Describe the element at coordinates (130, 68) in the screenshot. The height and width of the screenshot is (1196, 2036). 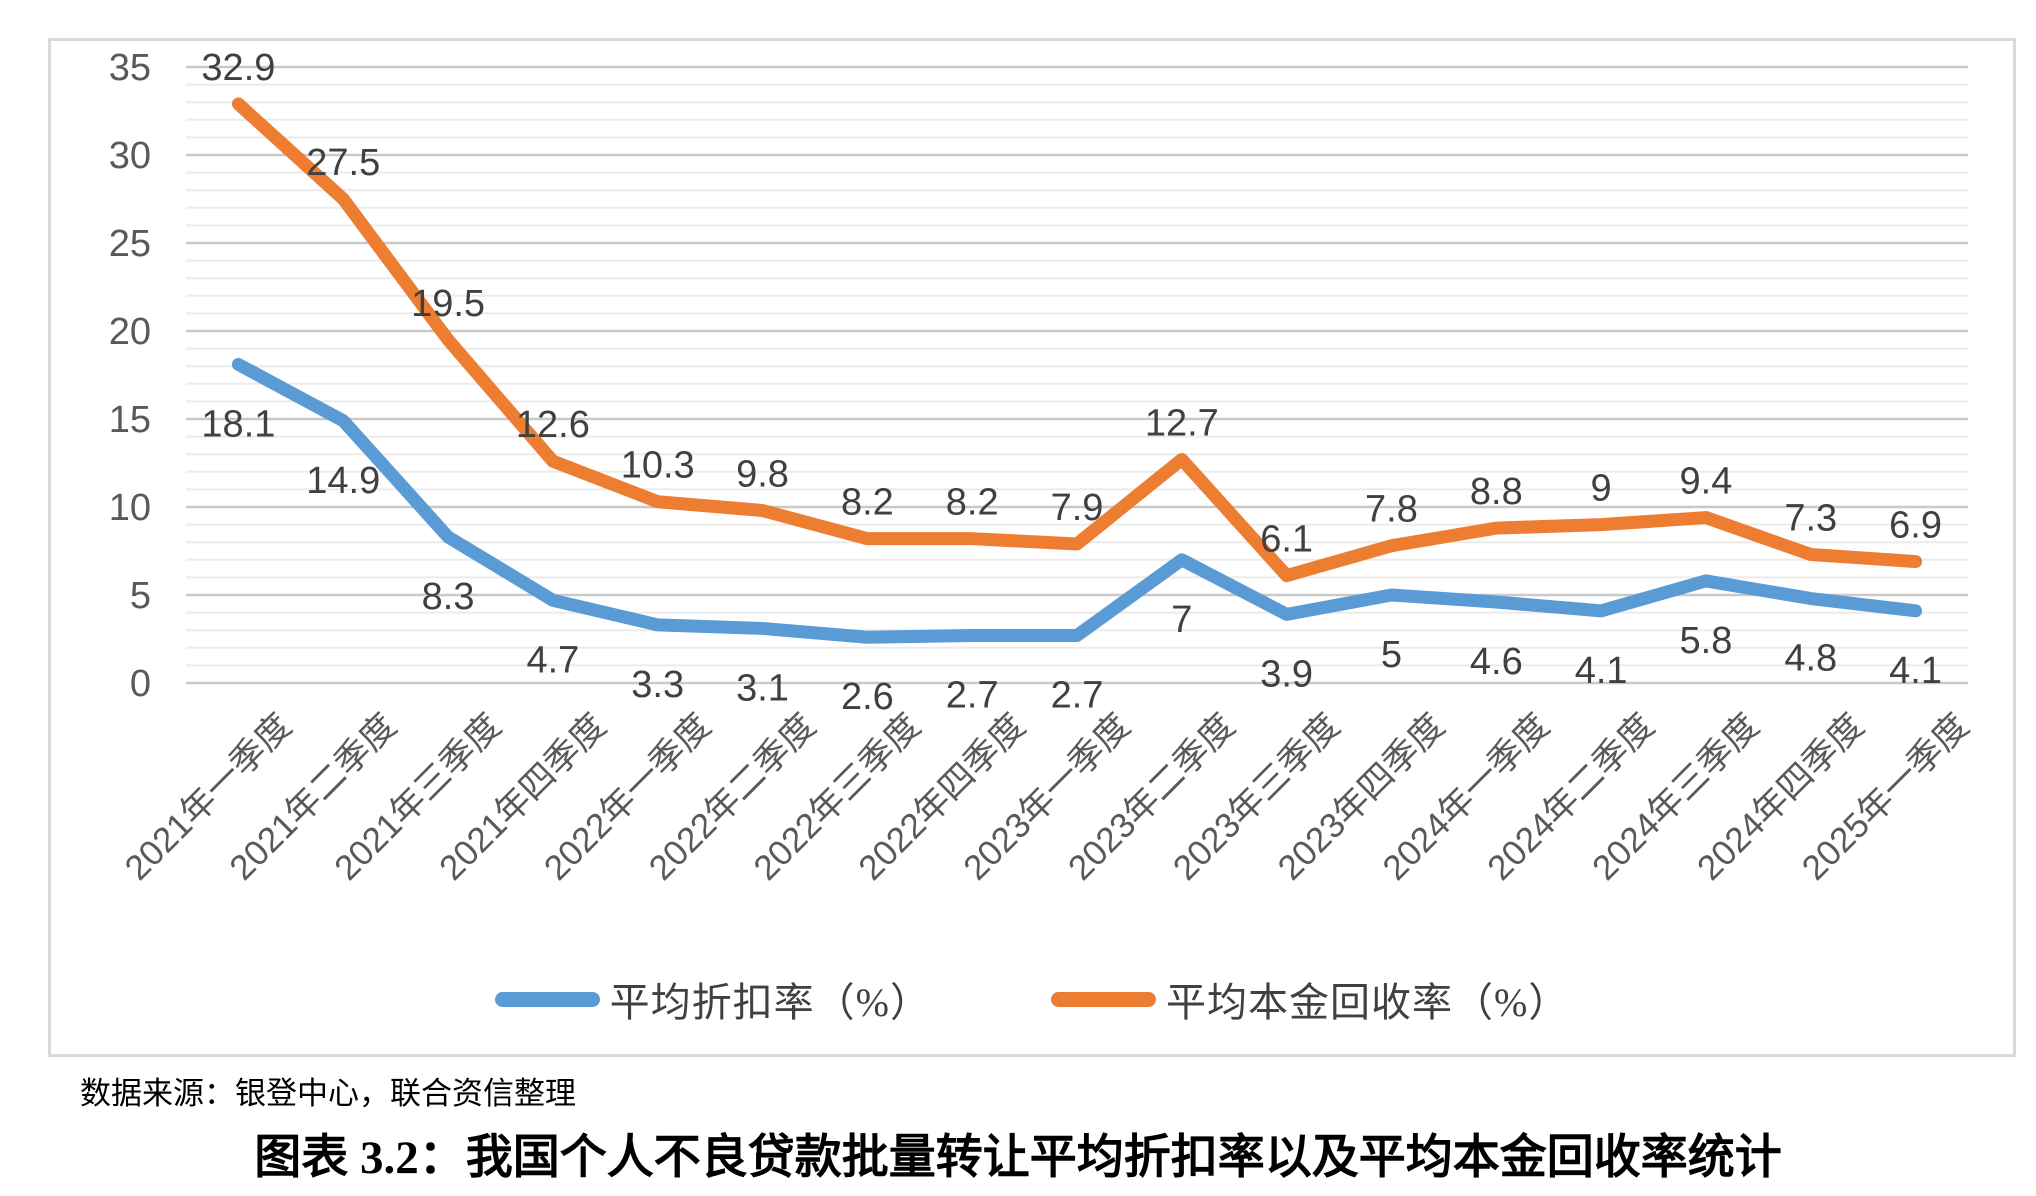
I see `y-tick-label: 35` at that location.